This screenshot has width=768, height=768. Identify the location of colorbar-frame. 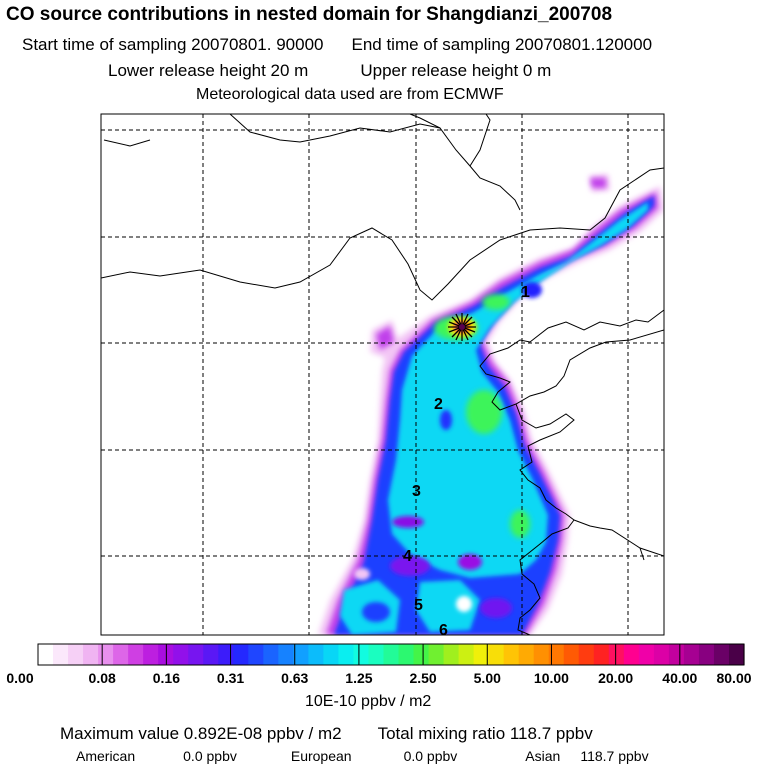
(391, 654).